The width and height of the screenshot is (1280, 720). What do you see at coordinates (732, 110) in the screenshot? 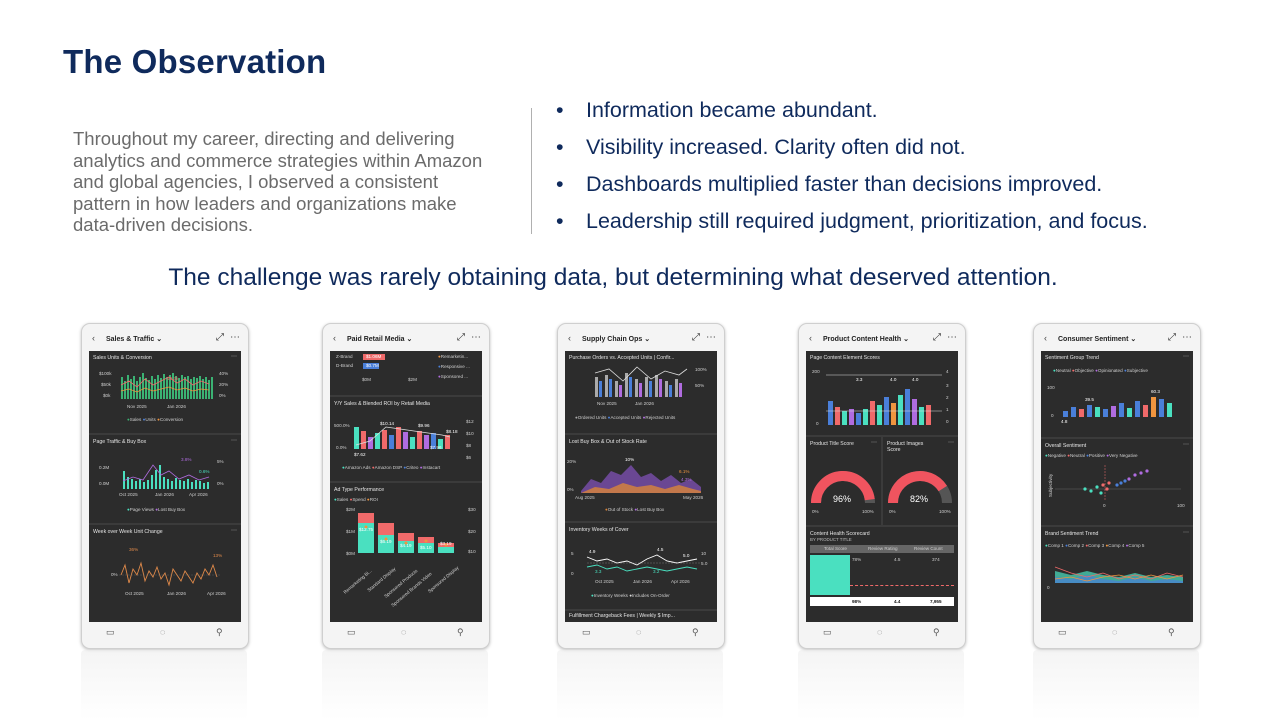
I see `bullet-text: Information became abundant.` at bounding box center [732, 110].